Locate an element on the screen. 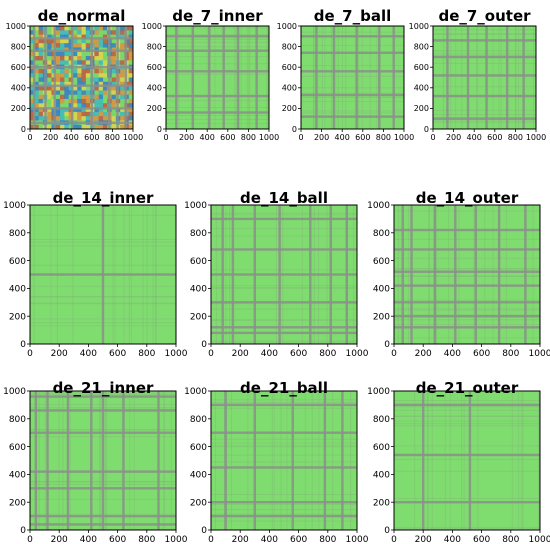  x-tick-label: 400 is located at coordinates (269, 354).